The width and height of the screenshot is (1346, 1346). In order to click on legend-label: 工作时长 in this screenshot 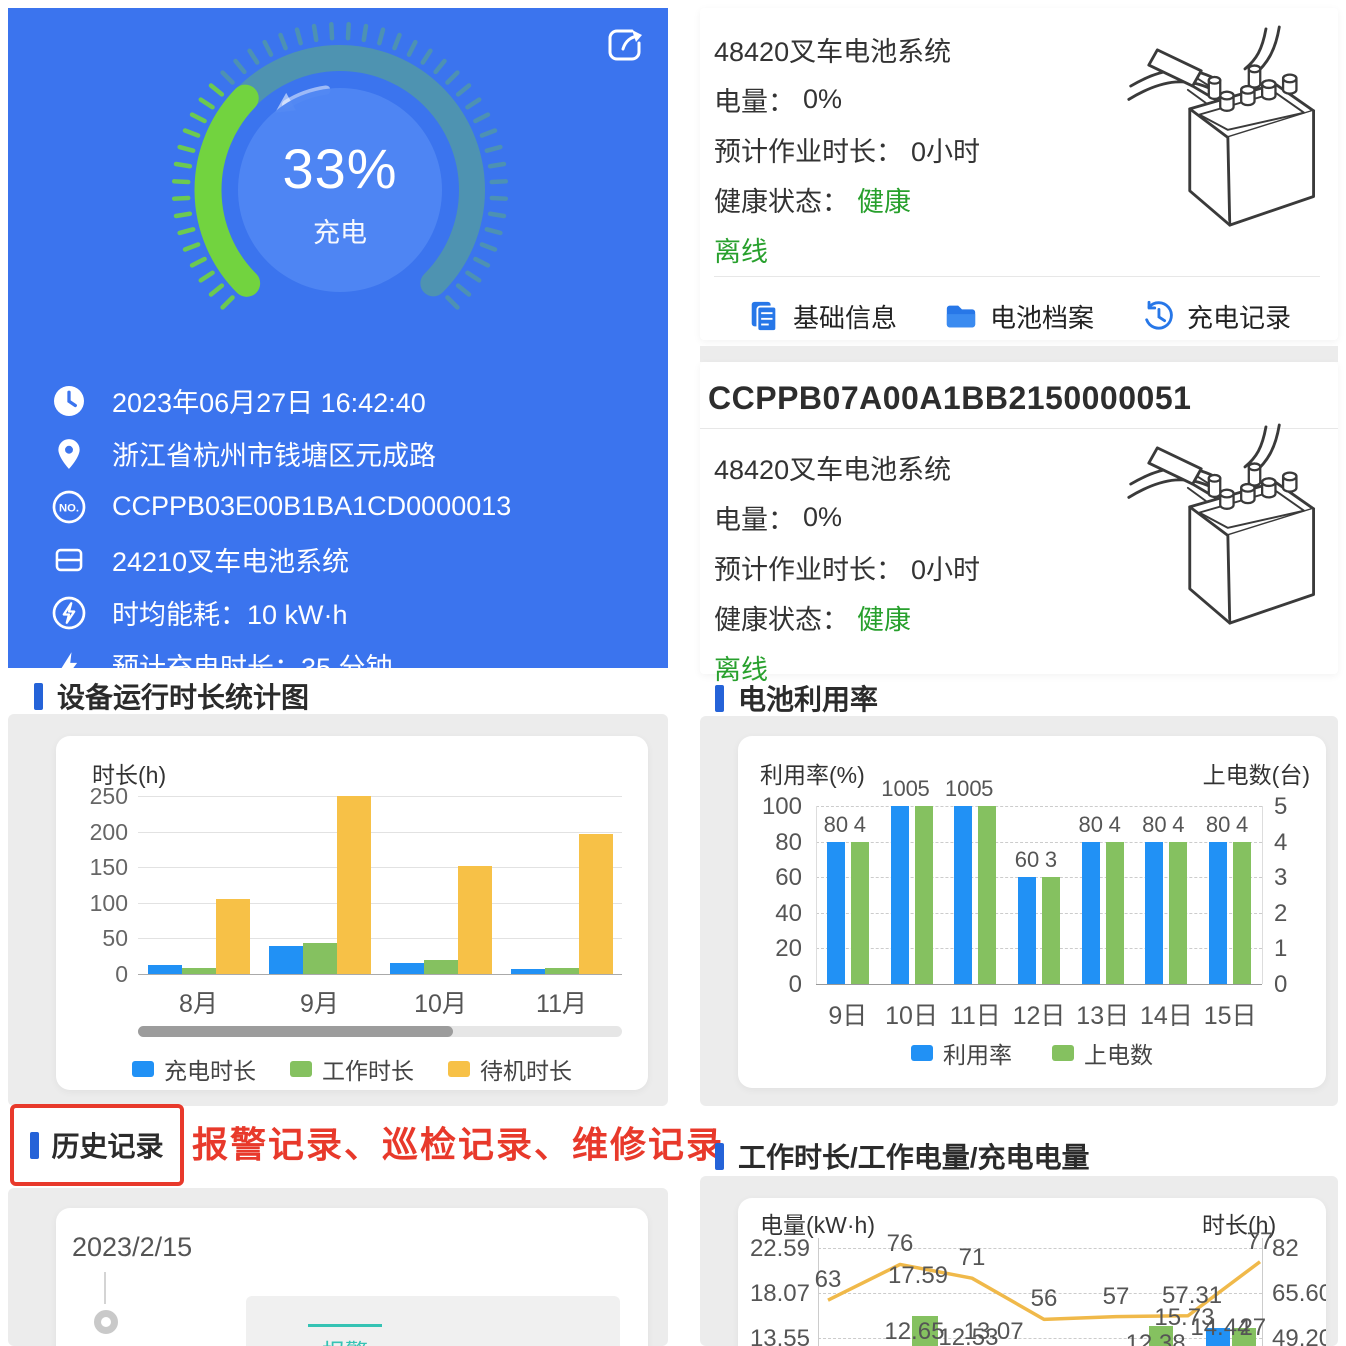, I will do `click(368, 1071)`.